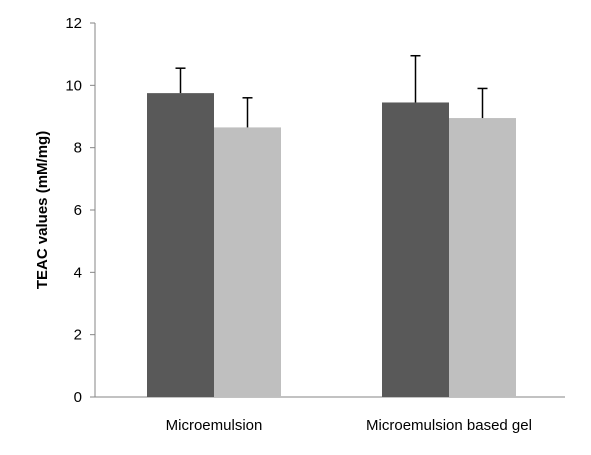 This screenshot has height=455, width=591. I want to click on y-tick-label: 4, so click(78, 272).